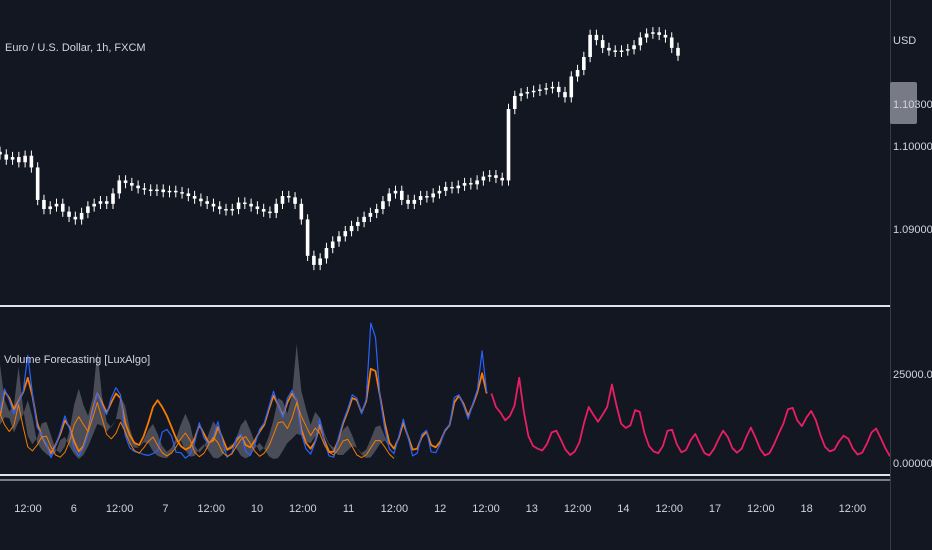 This screenshot has height=550, width=932. Describe the element at coordinates (75, 48) in the screenshot. I see `symbol-title: Euro / U.S. Dollar, 1h, FXCM` at that location.